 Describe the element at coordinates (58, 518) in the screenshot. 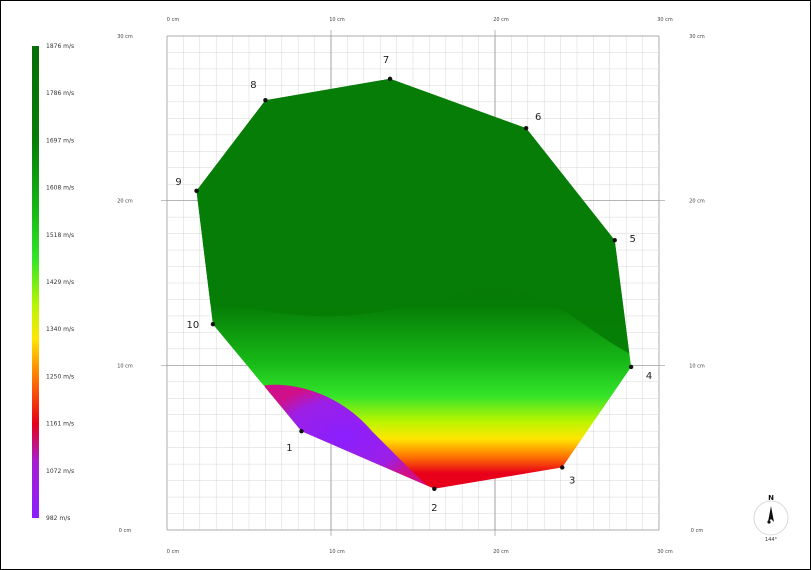

I see `legend-label: 982 m/s` at that location.